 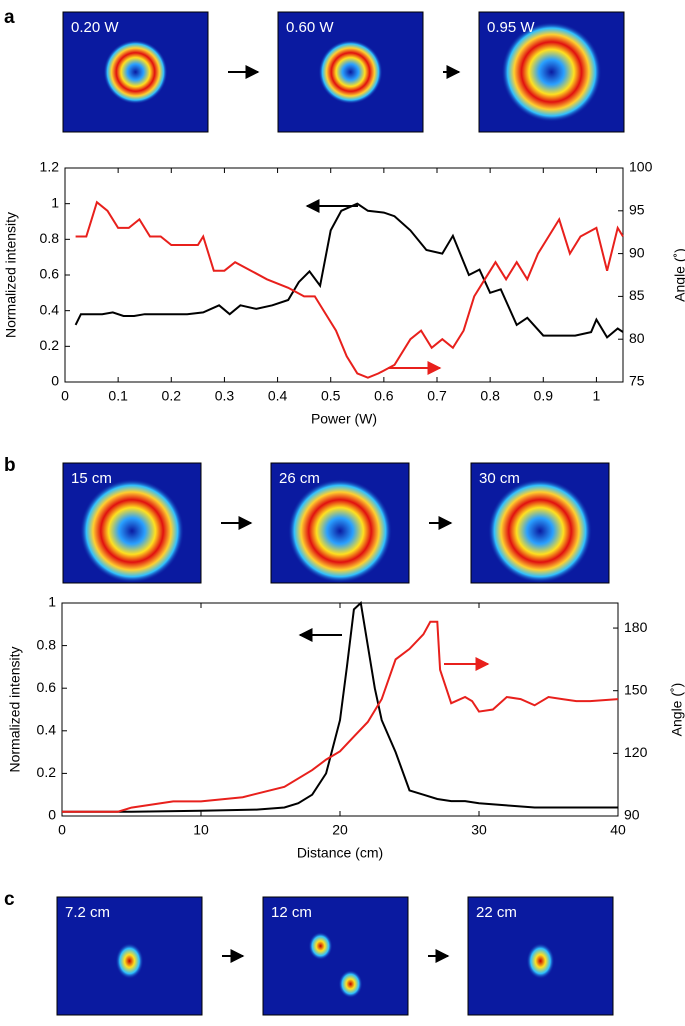 What do you see at coordinates (637, 210) in the screenshot?
I see `y2-tick-label: 95` at bounding box center [637, 210].